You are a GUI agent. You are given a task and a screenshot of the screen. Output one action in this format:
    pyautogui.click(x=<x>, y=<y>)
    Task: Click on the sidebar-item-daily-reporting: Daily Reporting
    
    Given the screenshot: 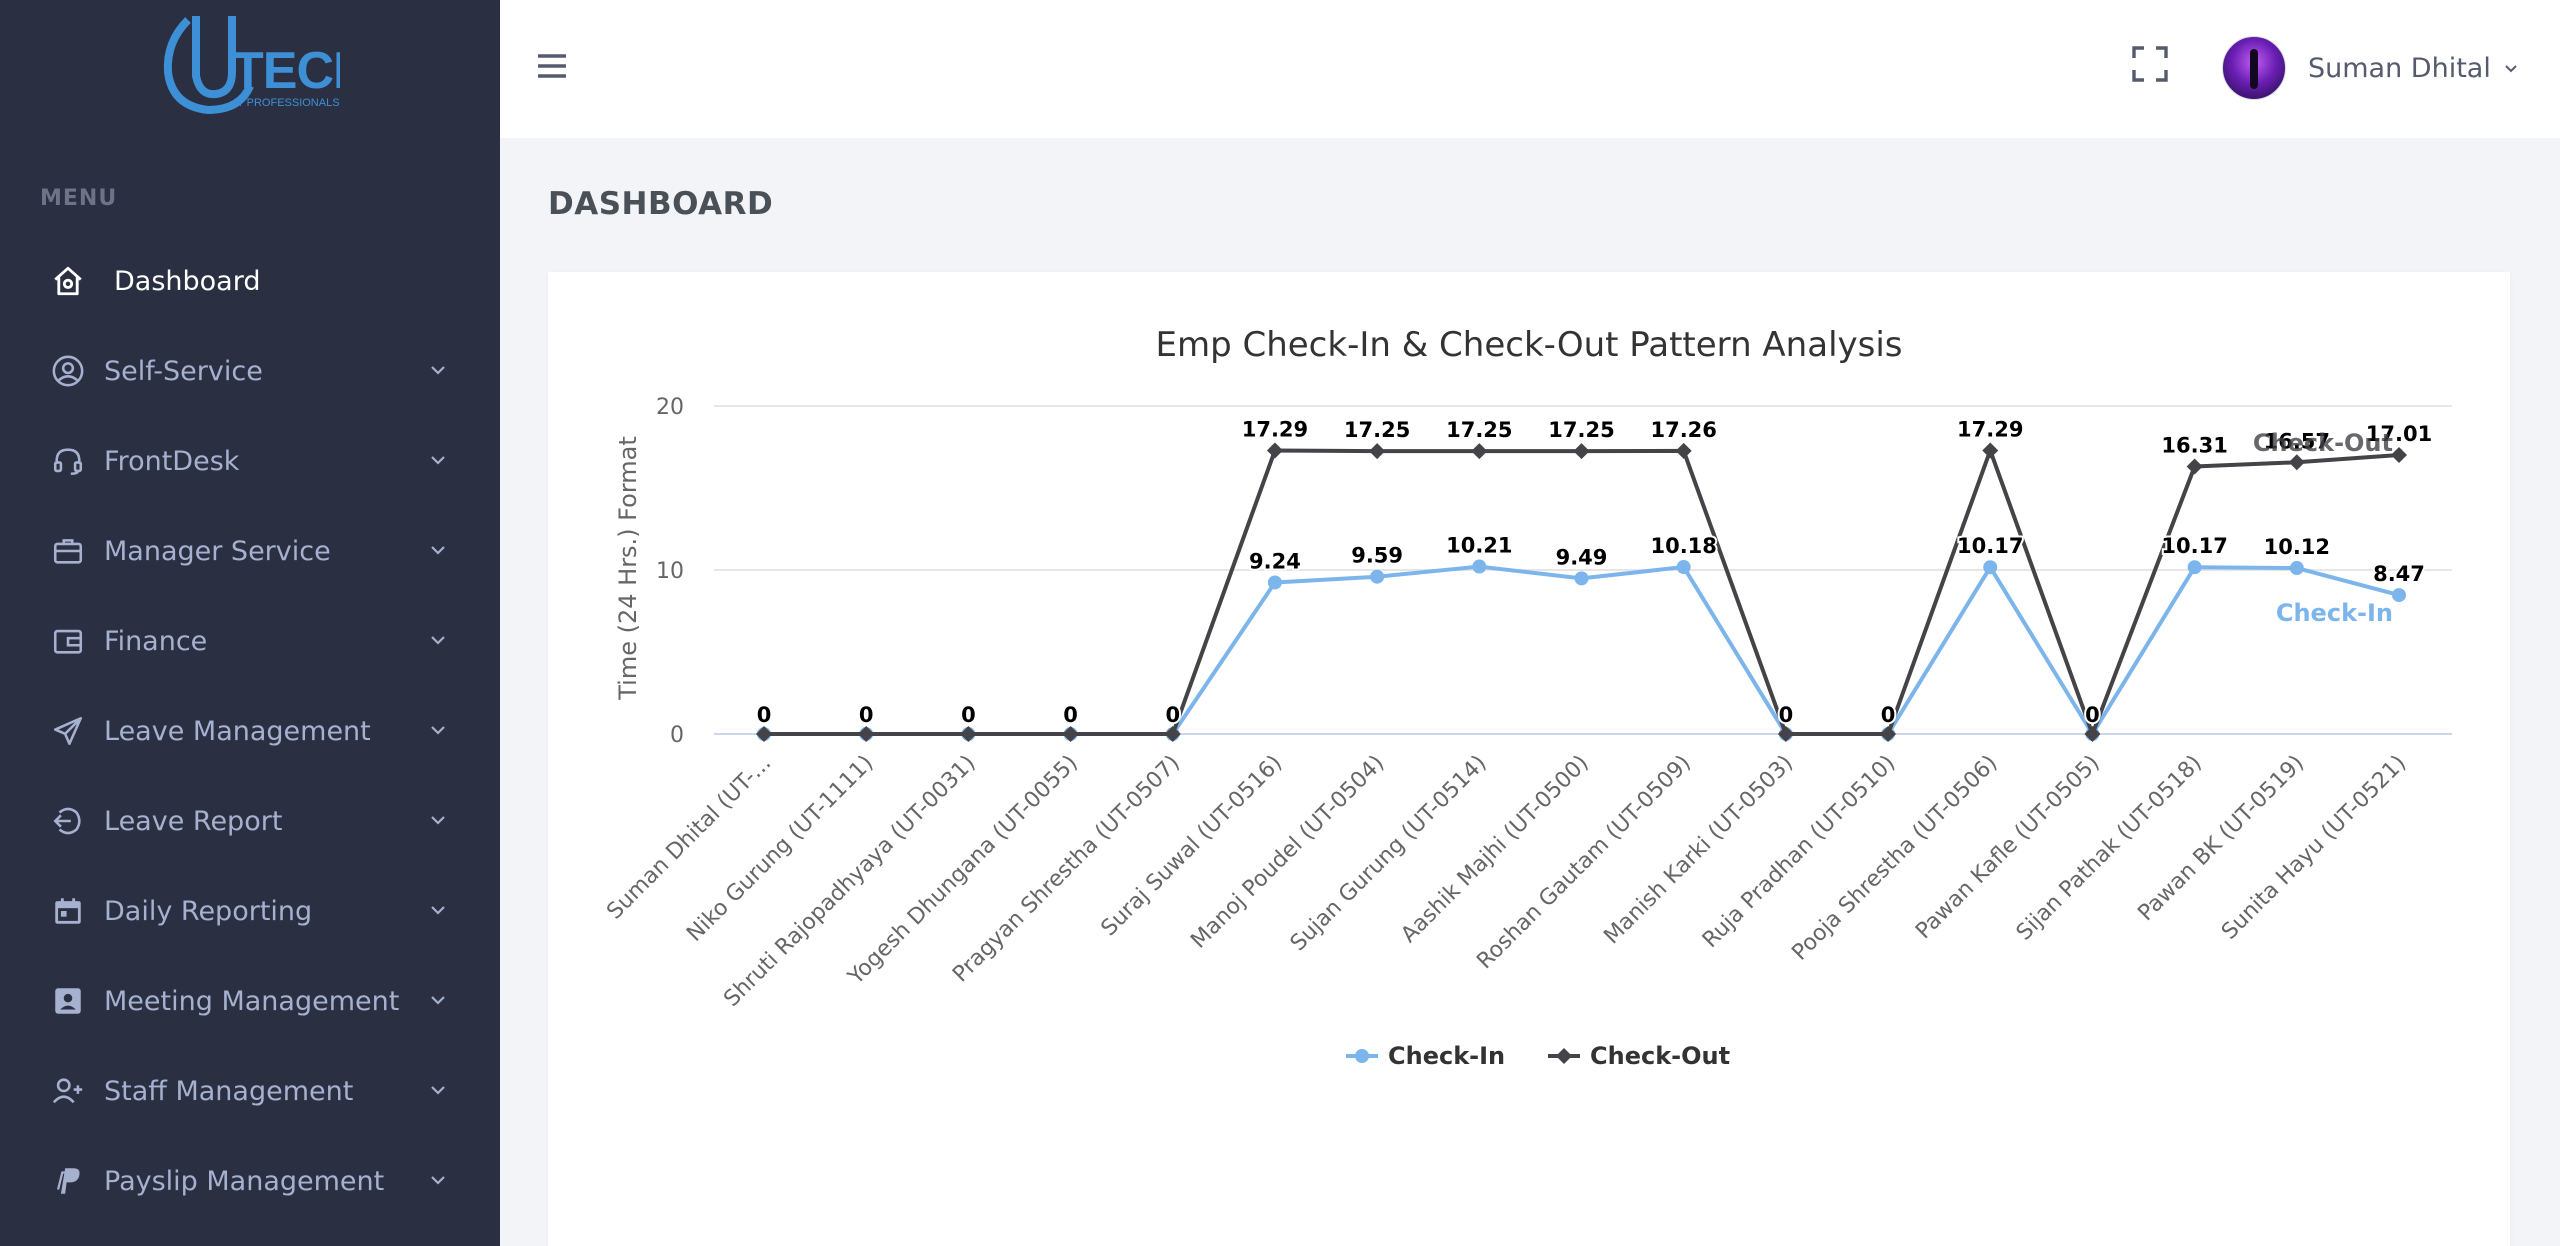 What is the action you would take?
    pyautogui.click(x=250, y=911)
    